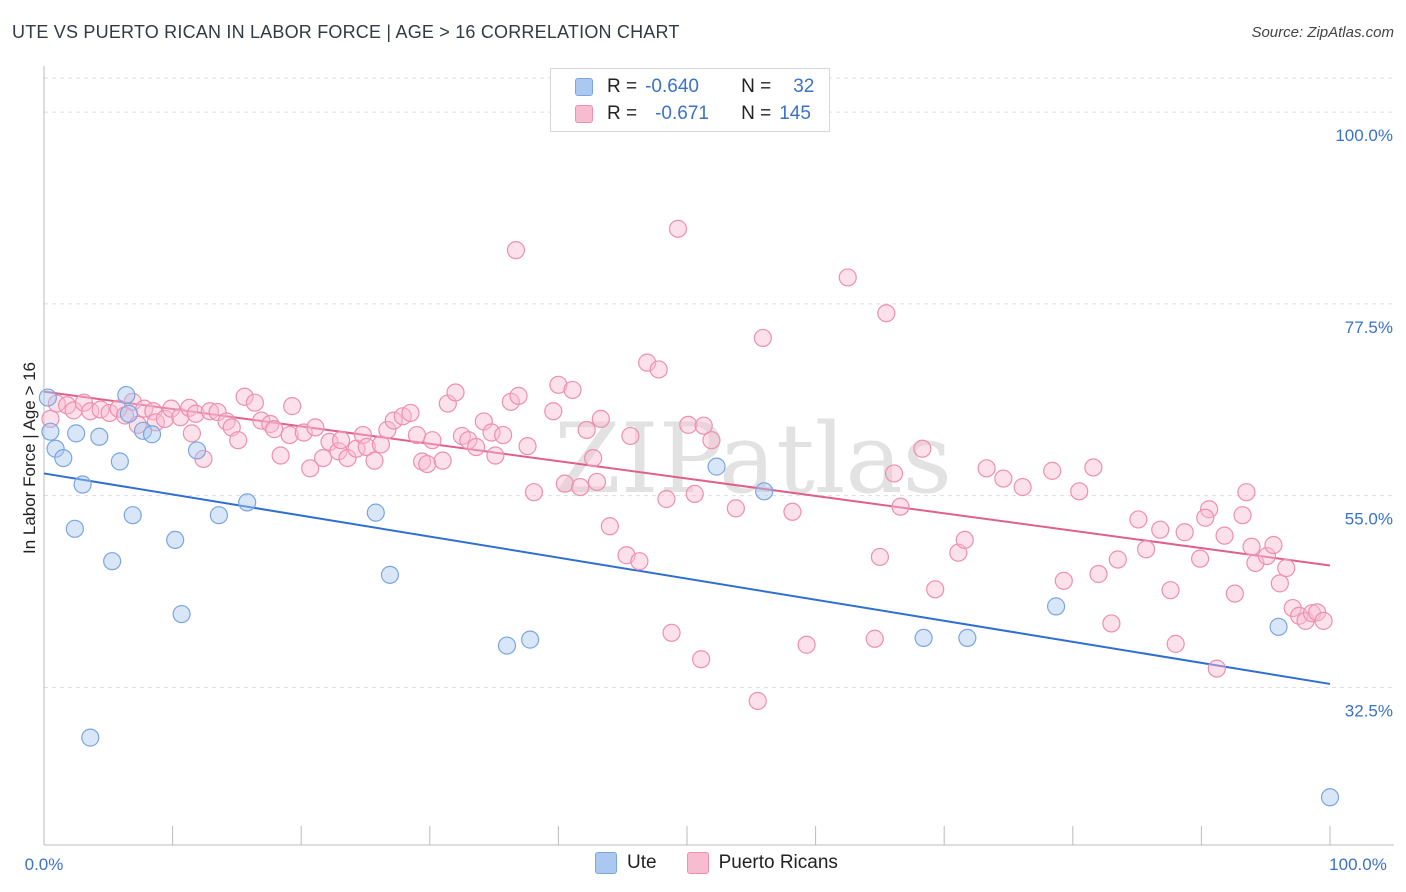 This screenshot has height=892, width=1406. What do you see at coordinates (1369, 519) in the screenshot?
I see `y-tick-label: 55.0%` at bounding box center [1369, 519].